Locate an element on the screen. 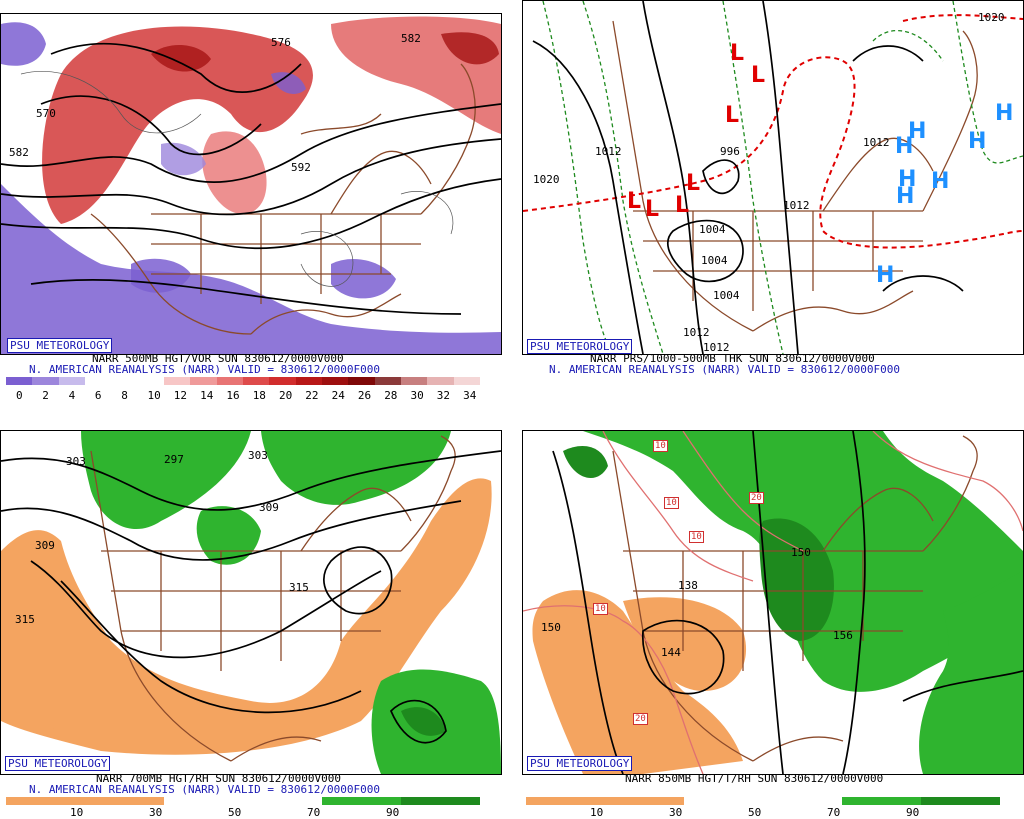  colorbar-tick-label: 16 is located at coordinates (233, 395).